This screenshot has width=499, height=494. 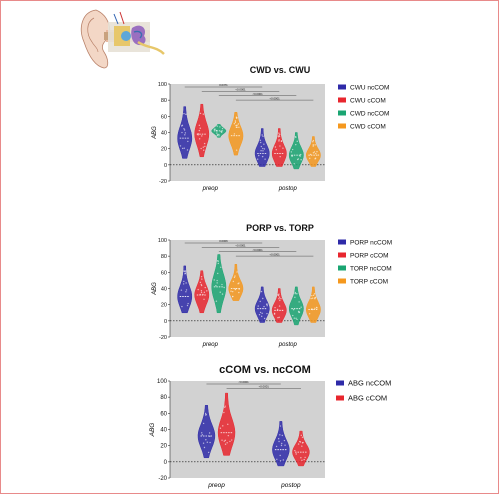 What do you see at coordinates (164, 290) in the screenshot?
I see `y-tick-label: 40` at bounding box center [164, 290].